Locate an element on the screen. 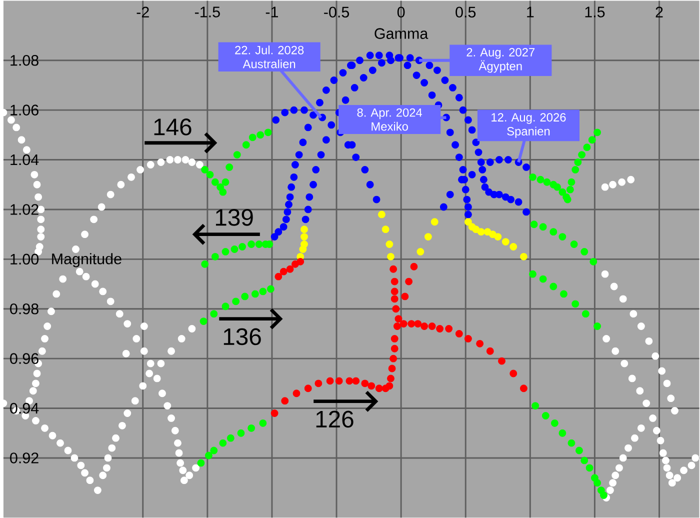  annotation: 146 is located at coordinates (173, 127).